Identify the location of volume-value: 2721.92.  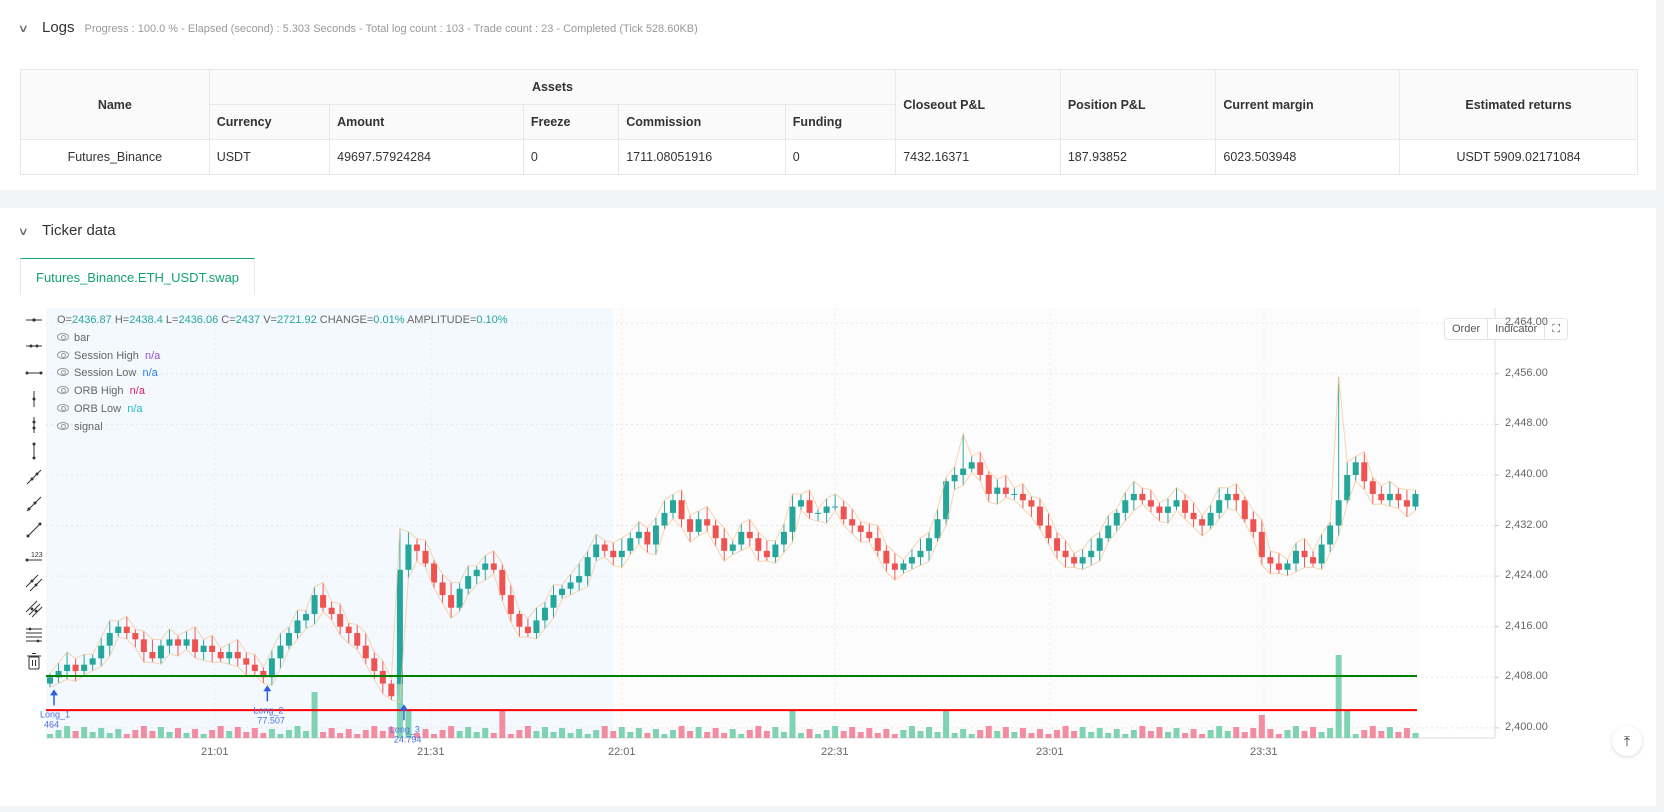
(296, 320).